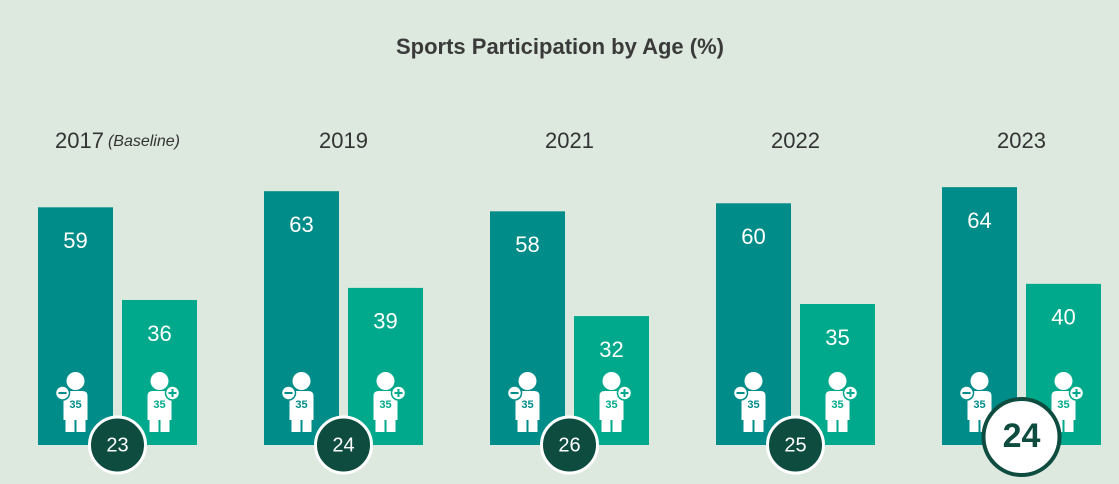 The image size is (1119, 484). I want to click on chart-title: Sports Participation by Age (%), so click(560, 46).